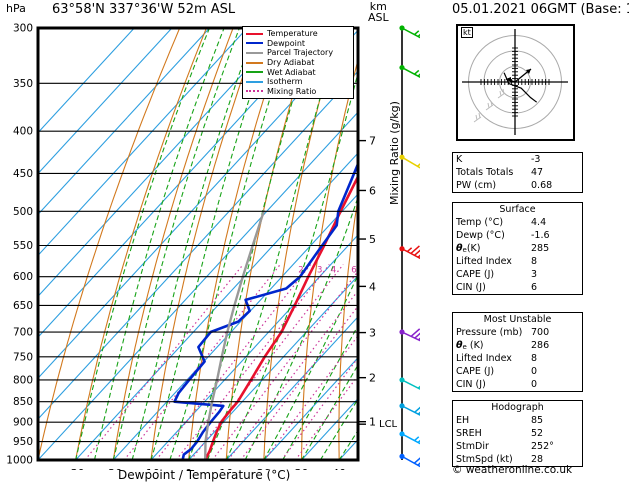 The image size is (629, 486). I want to click on pressure-tick-label: 350, so click(23, 84).